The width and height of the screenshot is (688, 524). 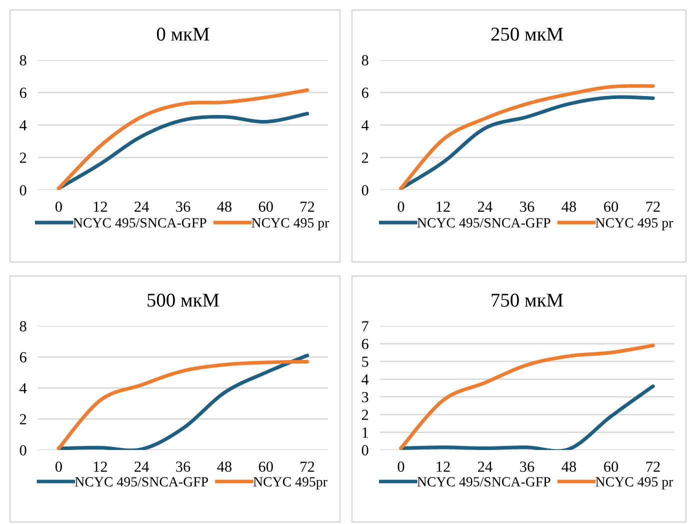 What do you see at coordinates (183, 34) in the screenshot?
I see `chart-title: 0 мкМ` at bounding box center [183, 34].